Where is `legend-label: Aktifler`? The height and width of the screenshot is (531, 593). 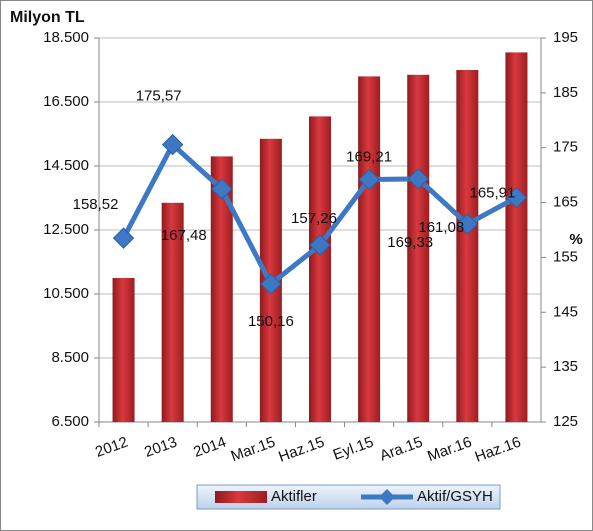
legend-label: Aktifler is located at coordinates (294, 496).